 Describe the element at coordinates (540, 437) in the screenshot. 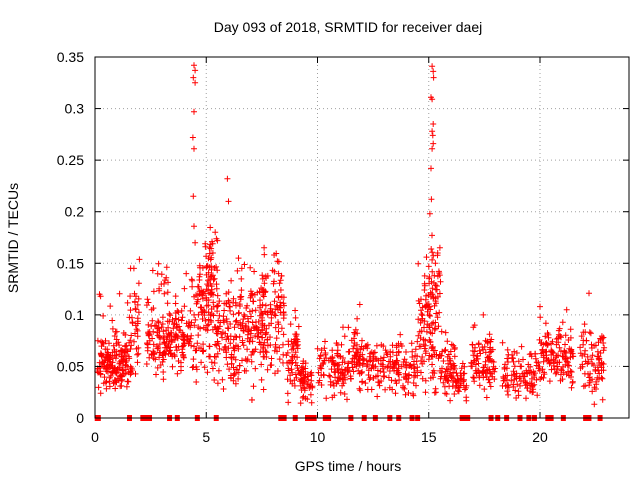

I see `x-tick-label: 20` at that location.